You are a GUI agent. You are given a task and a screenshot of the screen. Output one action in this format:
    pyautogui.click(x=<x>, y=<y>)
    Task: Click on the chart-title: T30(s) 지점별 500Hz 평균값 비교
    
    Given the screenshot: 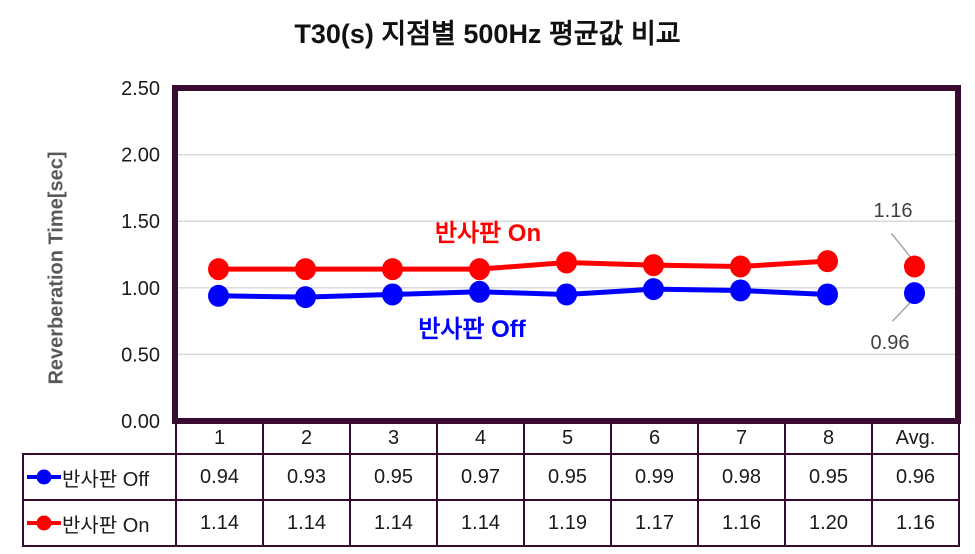 What is the action you would take?
    pyautogui.click(x=487, y=34)
    